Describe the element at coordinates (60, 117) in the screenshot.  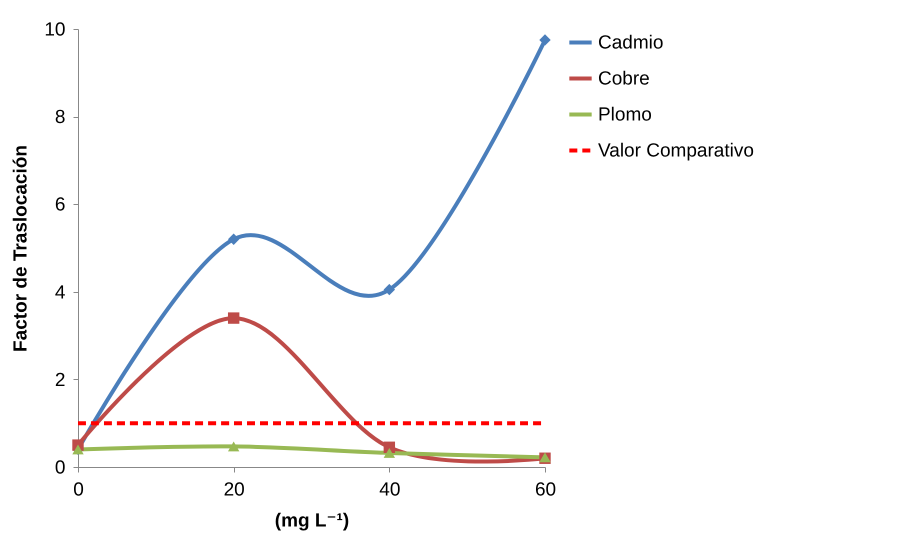
I see `y-tick-label: 8` at that location.